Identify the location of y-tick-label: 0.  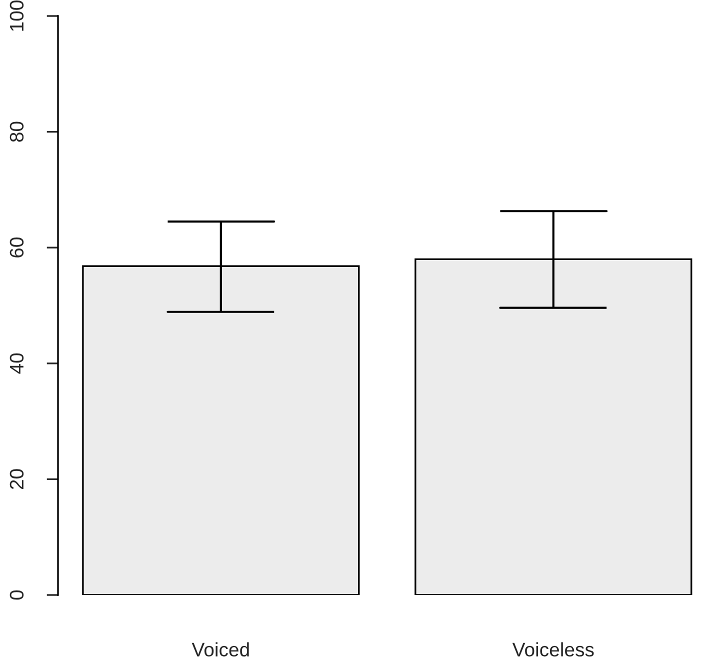
(17, 595).